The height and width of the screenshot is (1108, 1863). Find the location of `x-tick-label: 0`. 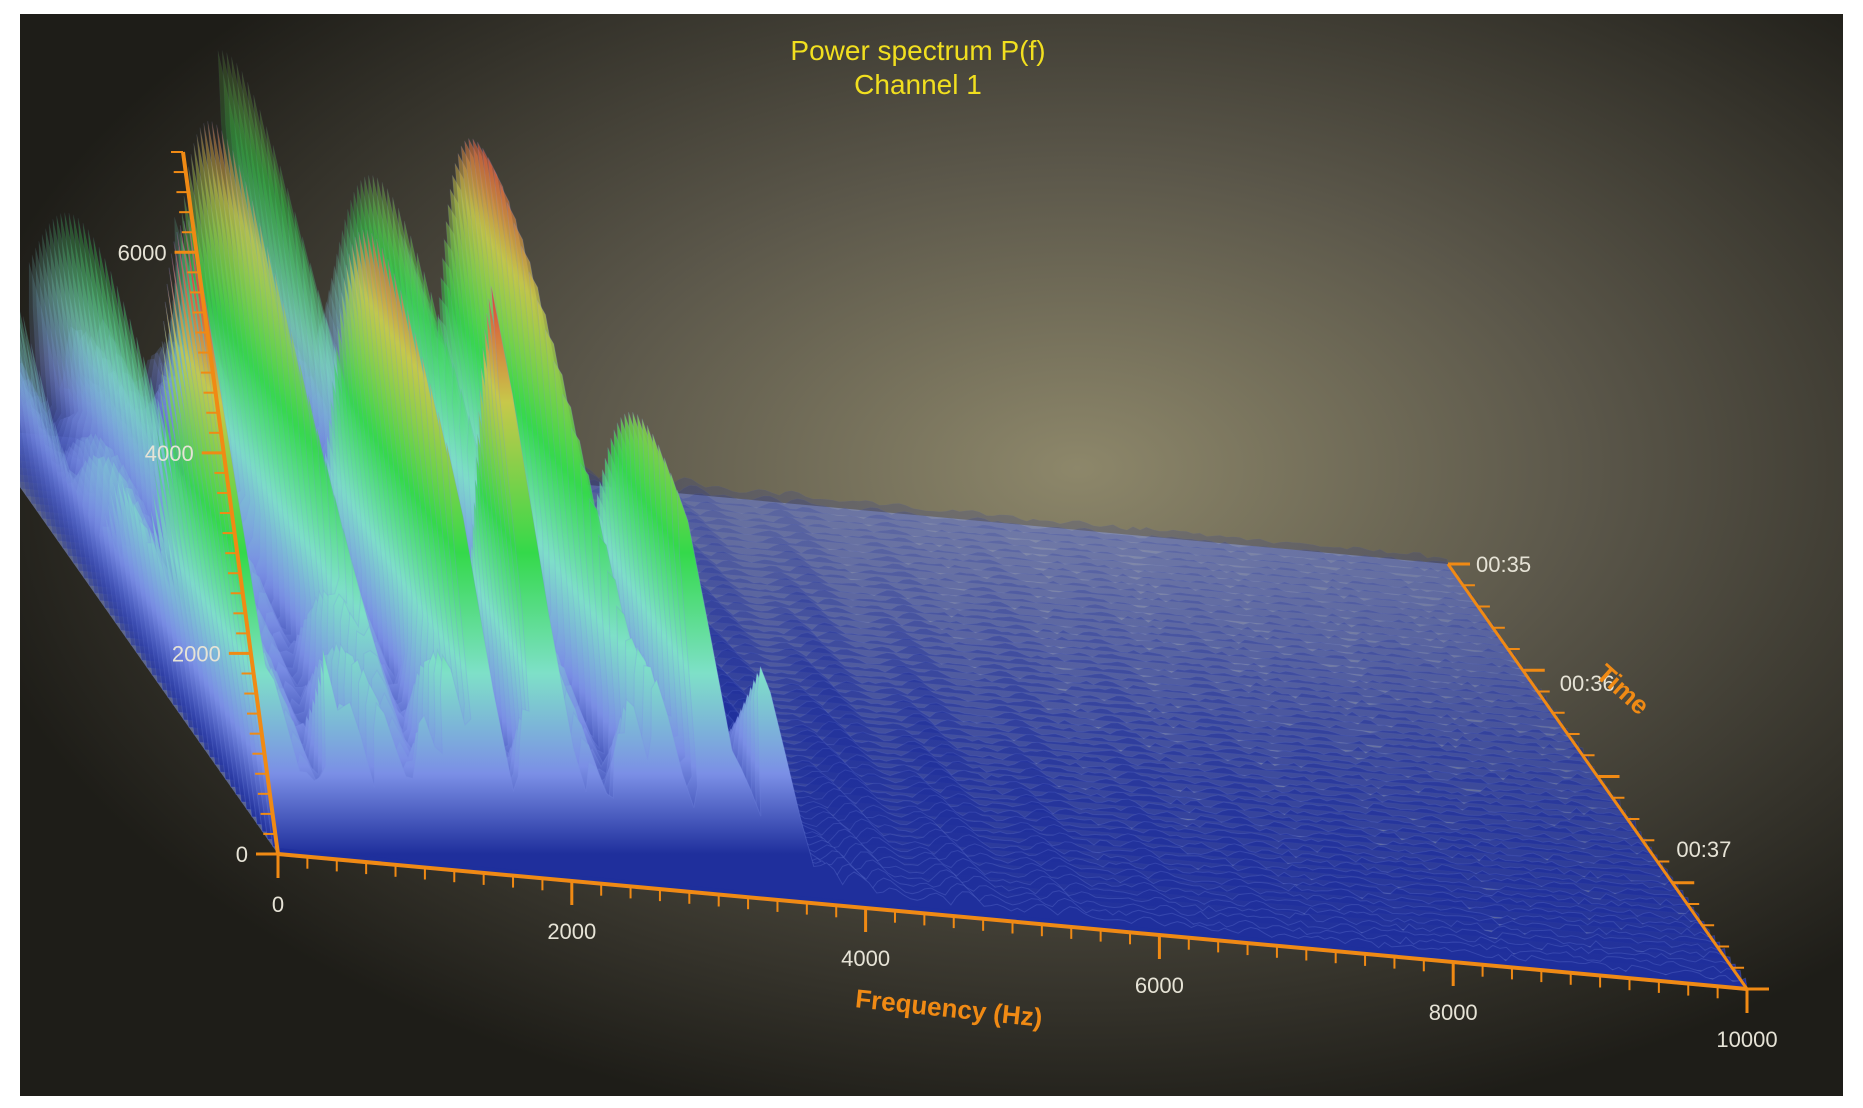

x-tick-label: 0 is located at coordinates (278, 904).